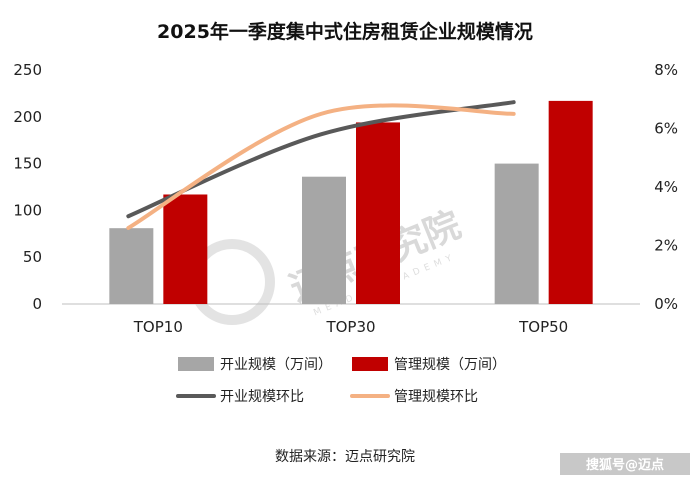  I want to click on y2-tick-label: 2%, so click(666, 246).